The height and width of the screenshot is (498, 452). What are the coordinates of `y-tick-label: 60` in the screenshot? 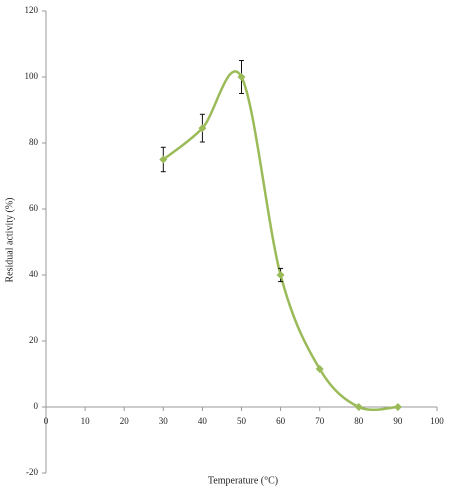 It's located at (34, 208).